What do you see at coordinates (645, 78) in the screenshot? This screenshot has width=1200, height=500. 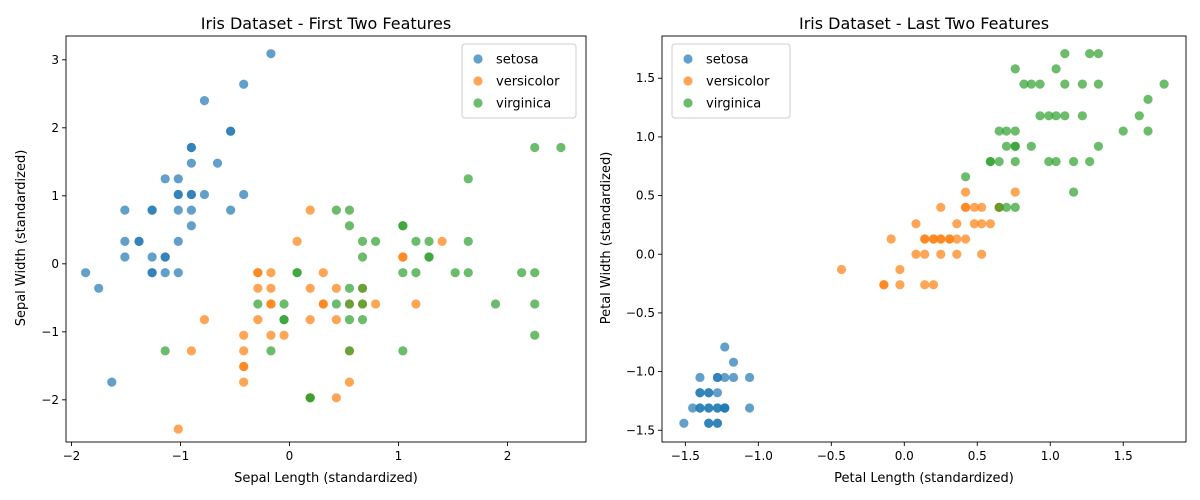 I see `y-tick-label: 1.5` at bounding box center [645, 78].